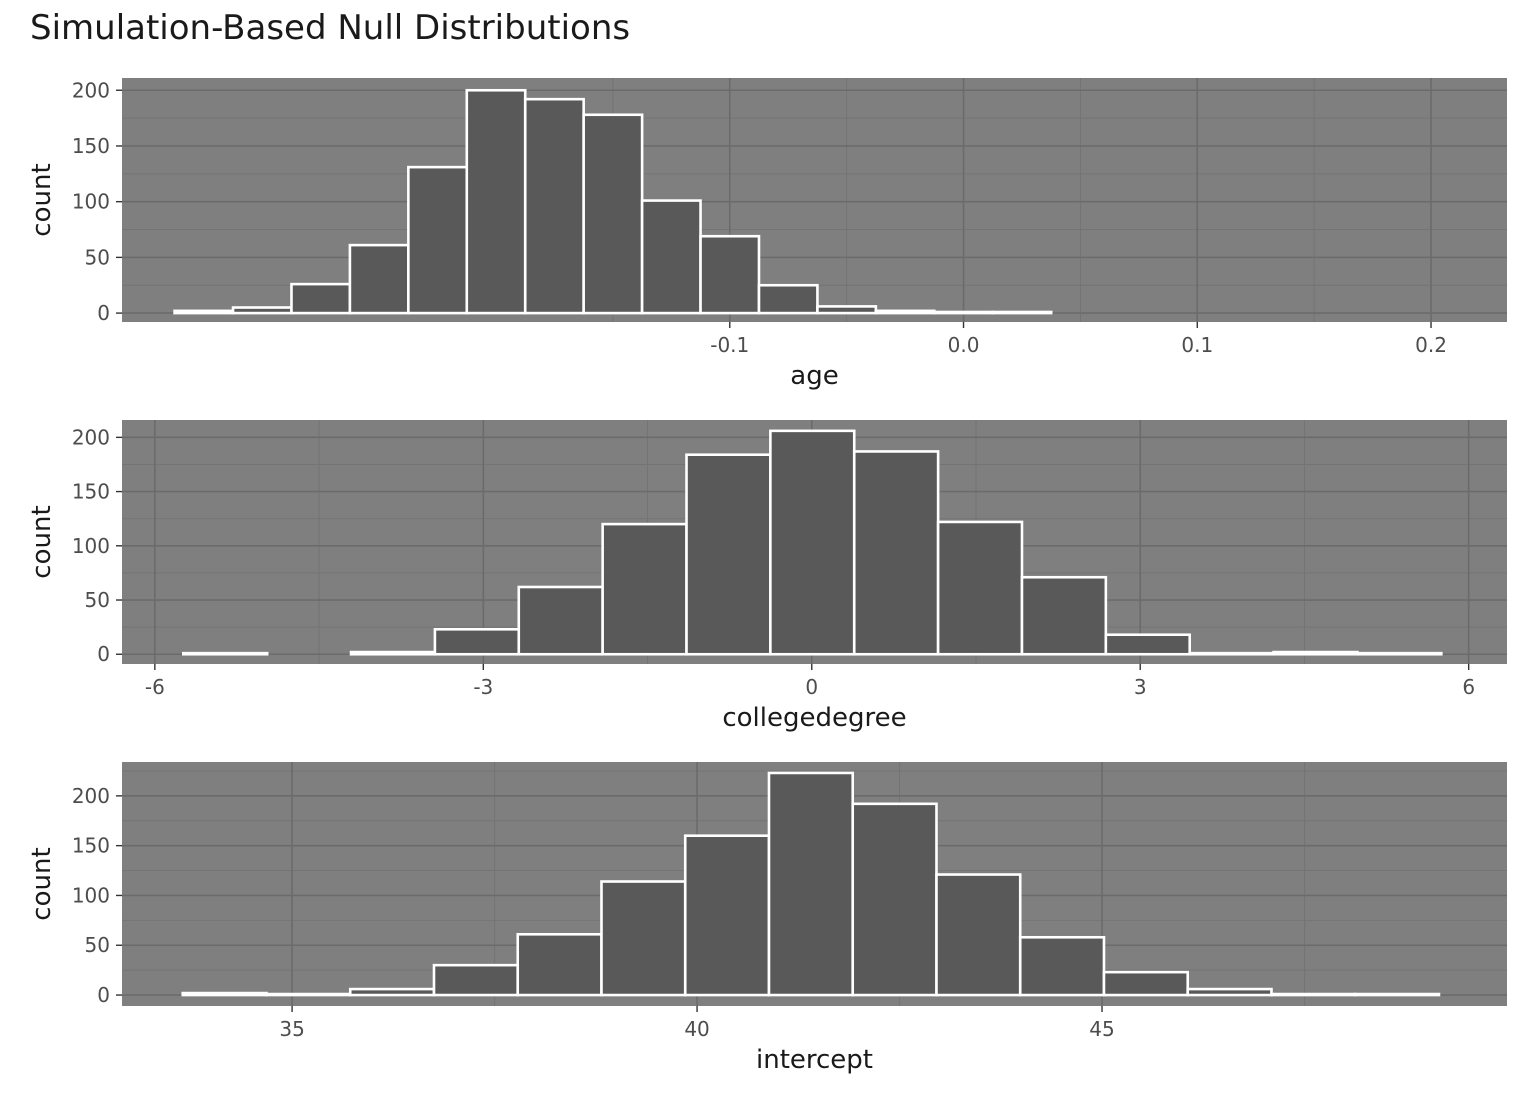  I want to click on x-axis-title: intercept, so click(814, 1060).